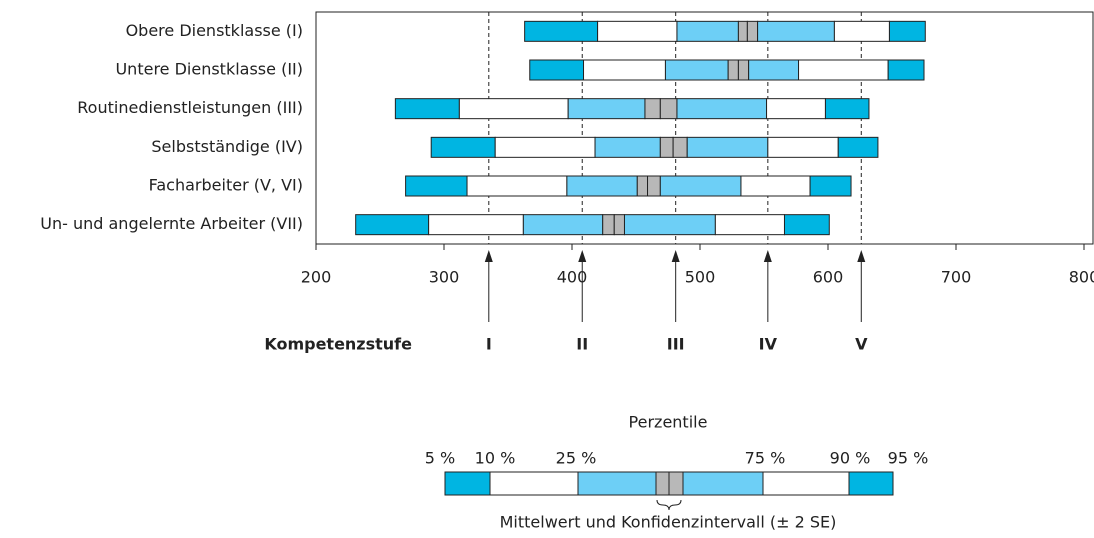 The image size is (1094, 538). What do you see at coordinates (669, 505) in the screenshot?
I see `brace` at bounding box center [669, 505].